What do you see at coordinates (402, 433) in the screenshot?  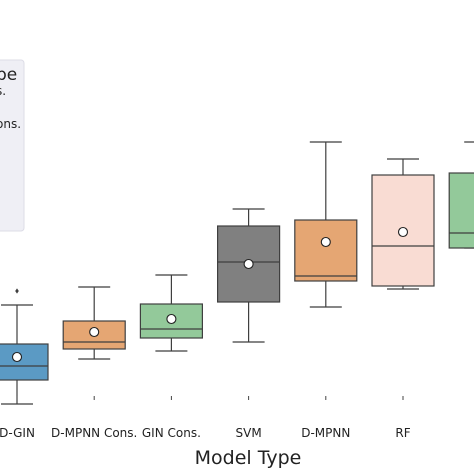 I see `x-tick-label-rf: RF` at bounding box center [402, 433].